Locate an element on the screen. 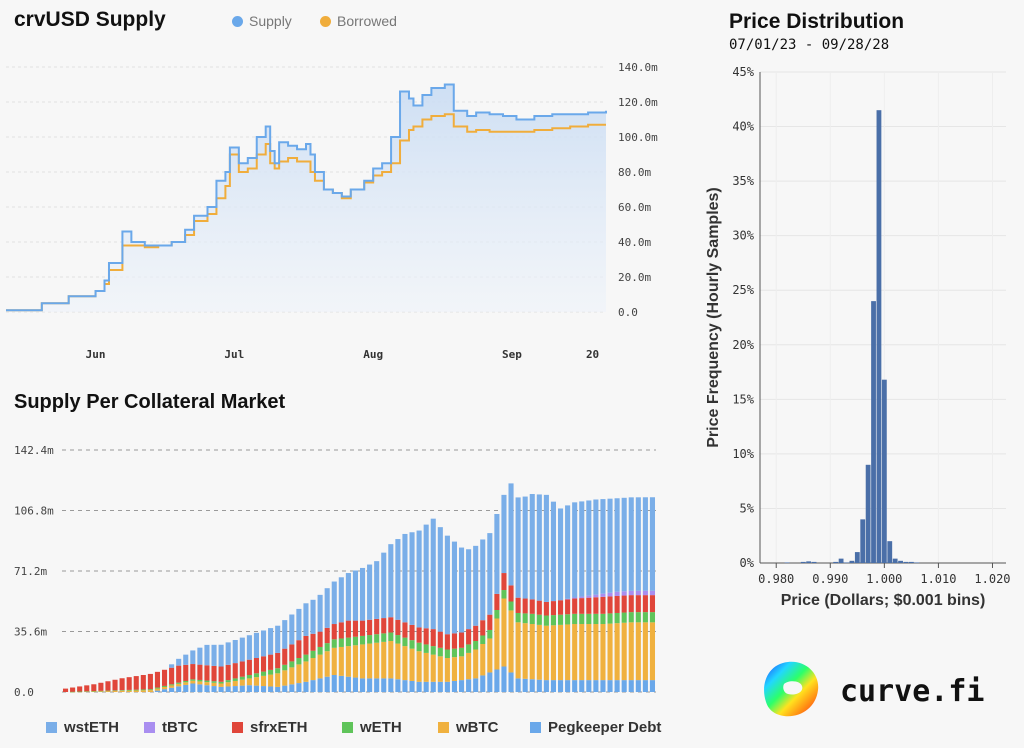  market-legend-item: wstETH is located at coordinates (82, 727).